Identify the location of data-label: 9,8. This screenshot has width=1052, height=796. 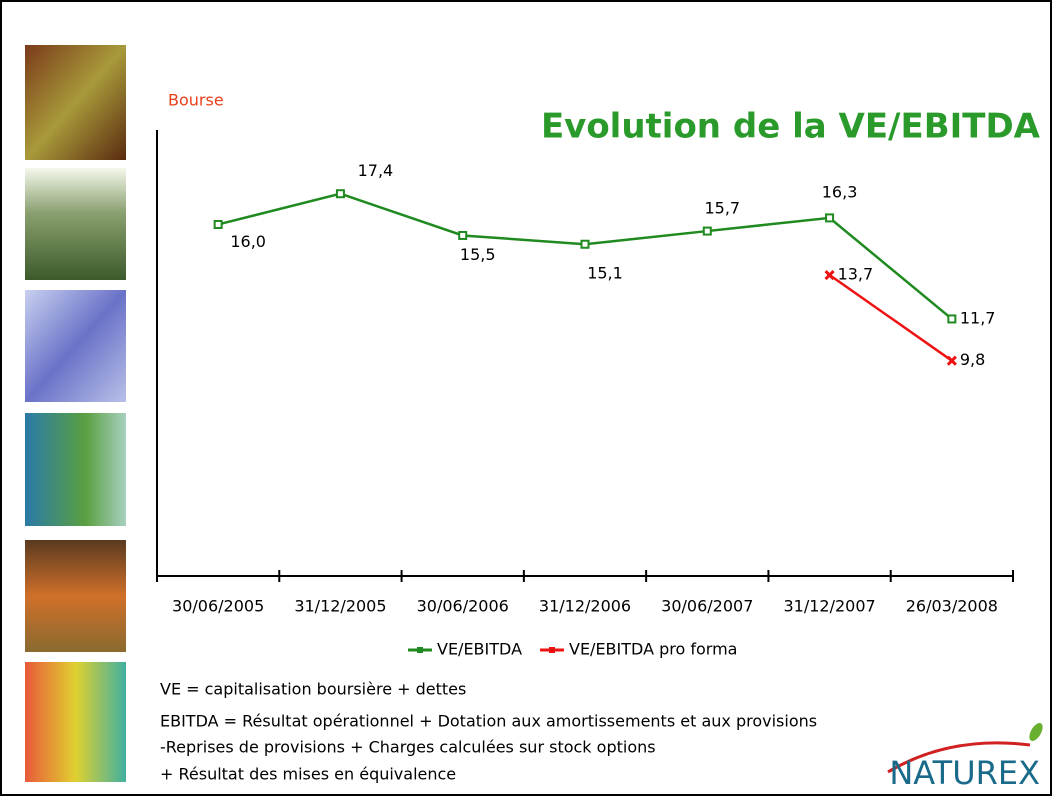
(972, 359).